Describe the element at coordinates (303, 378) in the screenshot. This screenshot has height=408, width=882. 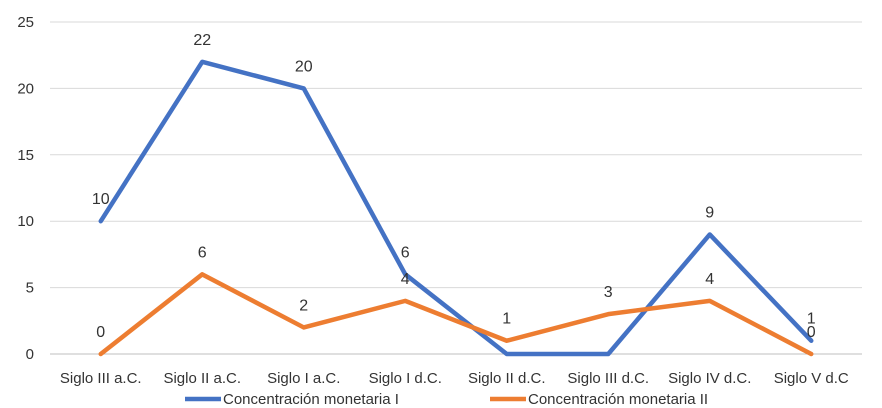
I see `x-tick-label: Siglo I a.C.` at that location.